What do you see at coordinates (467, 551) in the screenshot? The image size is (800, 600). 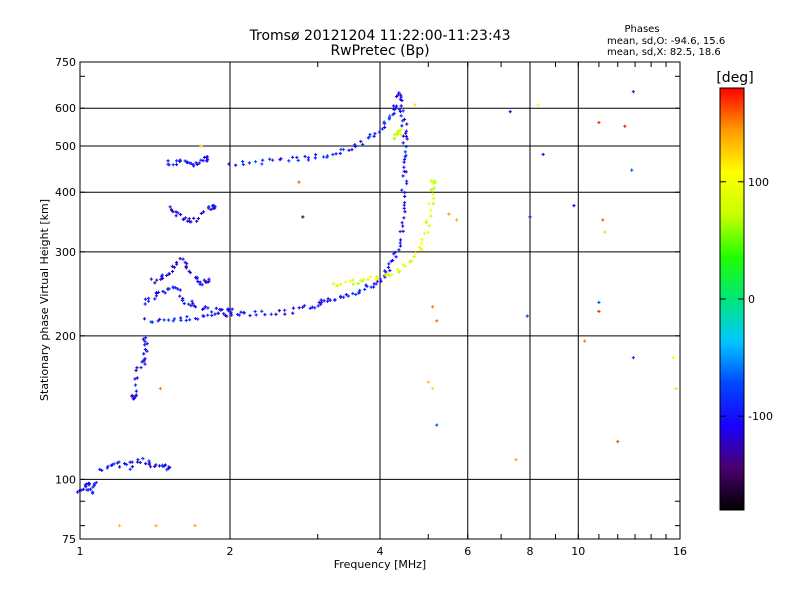 I see `x-tick-label: 6` at bounding box center [467, 551].